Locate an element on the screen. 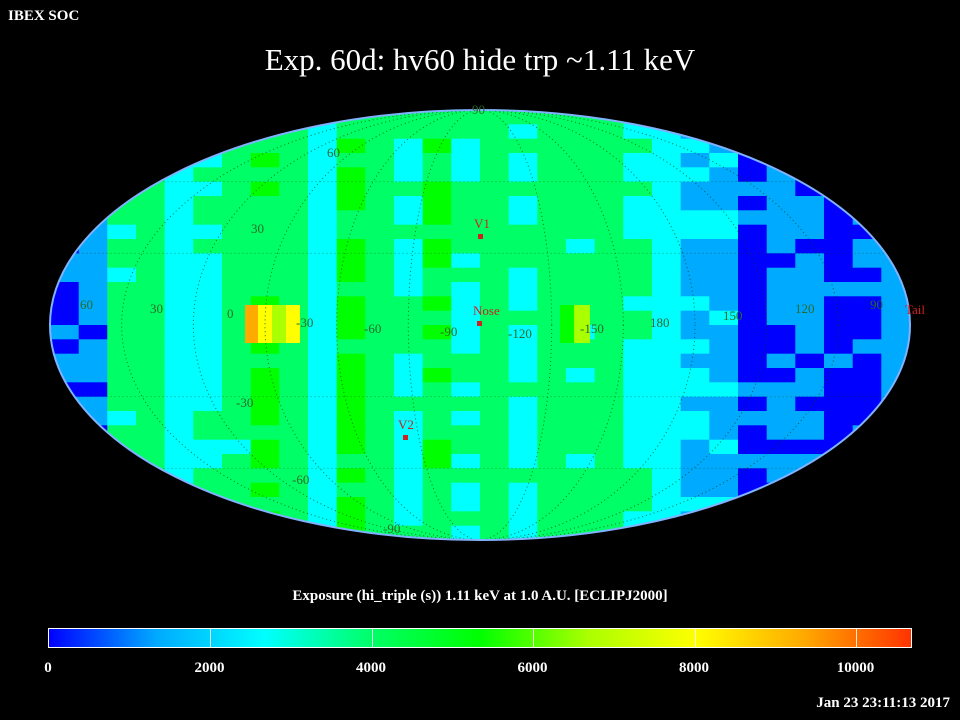 This screenshot has width=960, height=720. nose-label: Nose is located at coordinates (486, 310).